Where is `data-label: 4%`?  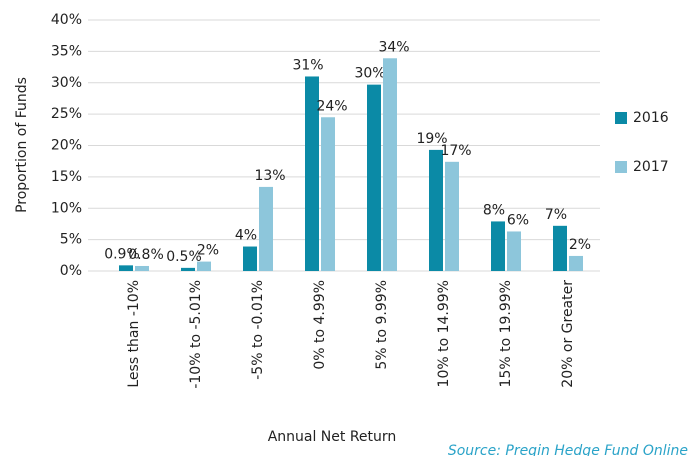
data-label: 4% is located at coordinates (246, 236).